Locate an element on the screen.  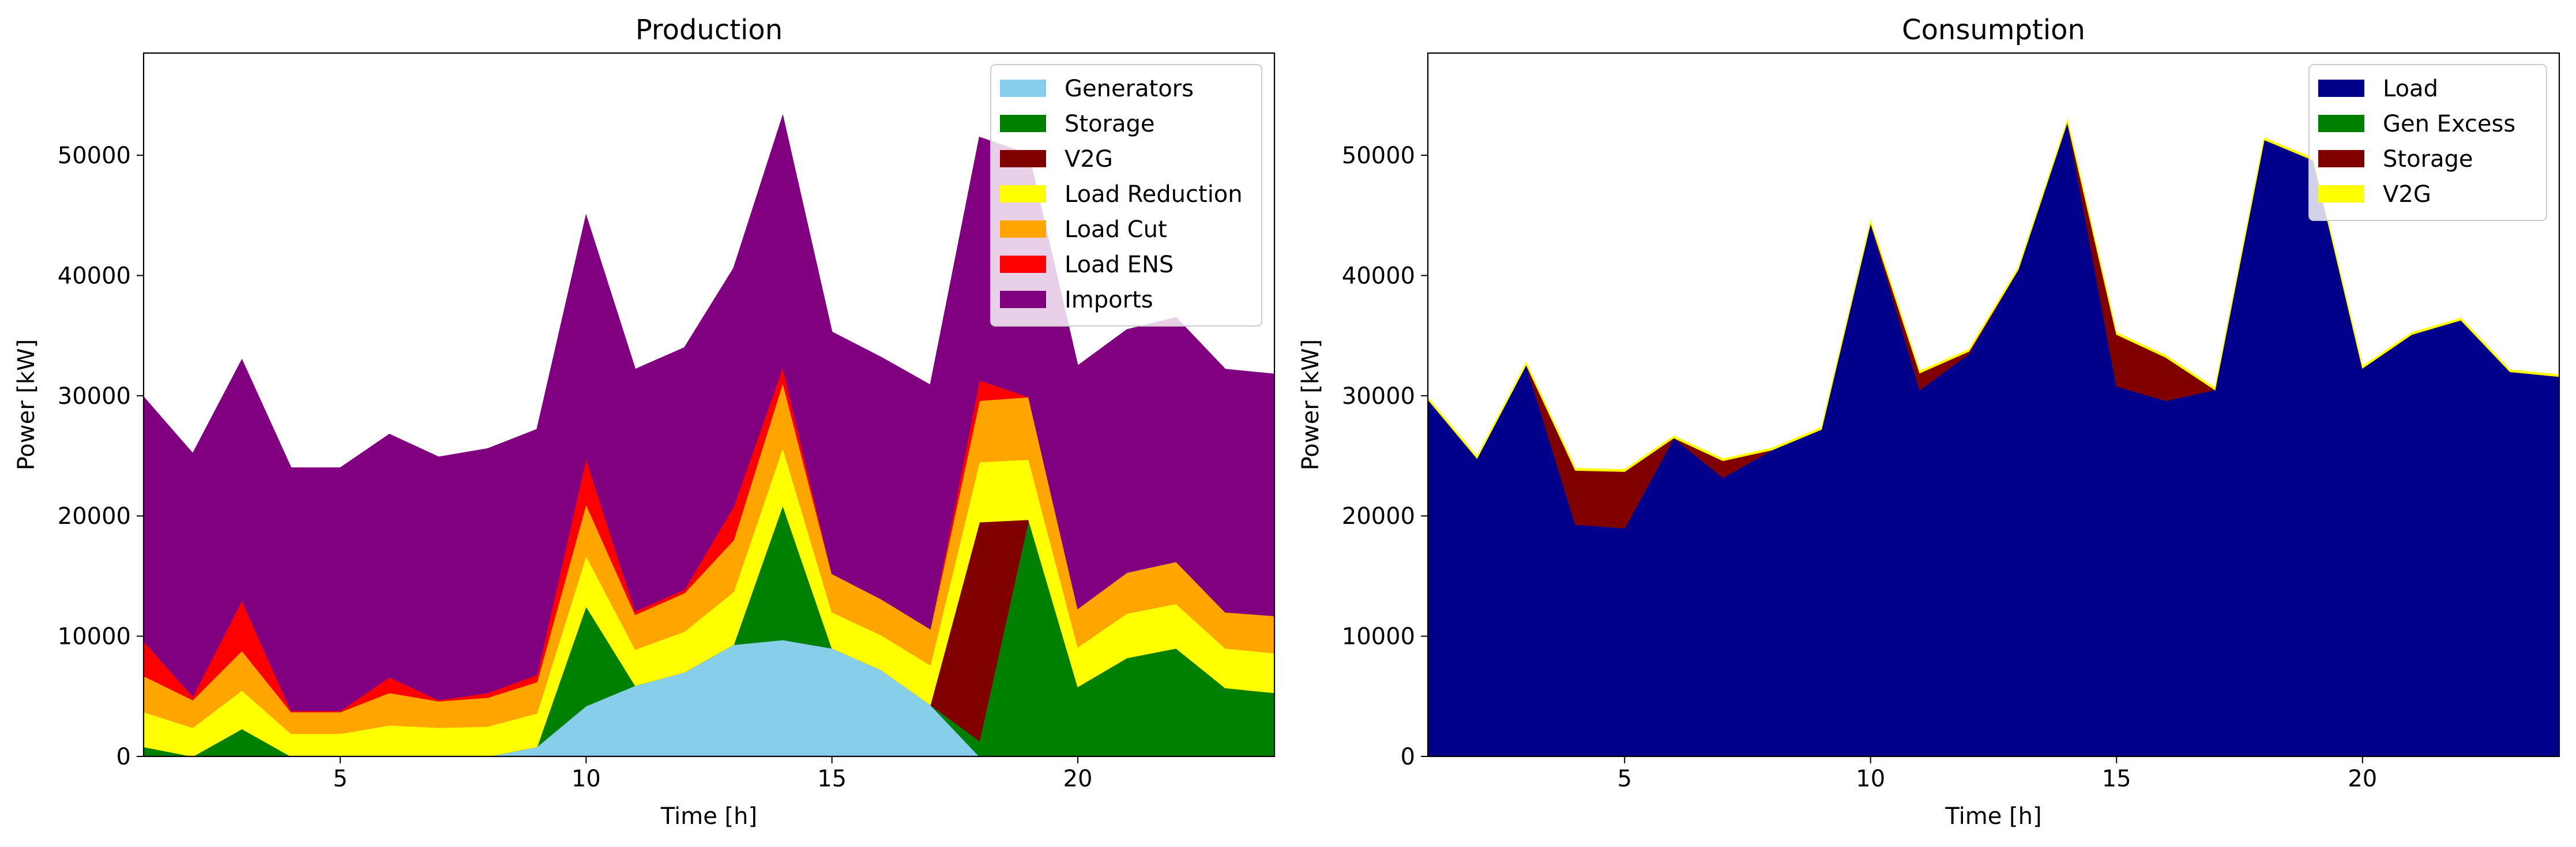
legend-label-load-reduction: Load Reduction is located at coordinates (1154, 194).